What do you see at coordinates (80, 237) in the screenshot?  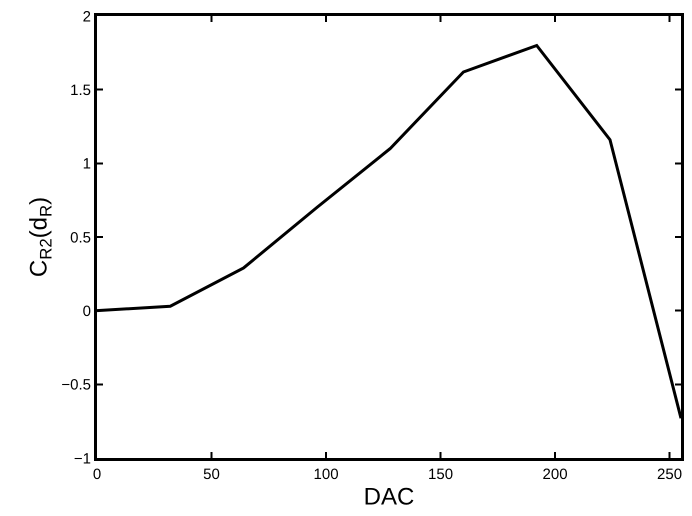 I see `y-tick-label: 0.5` at bounding box center [80, 237].